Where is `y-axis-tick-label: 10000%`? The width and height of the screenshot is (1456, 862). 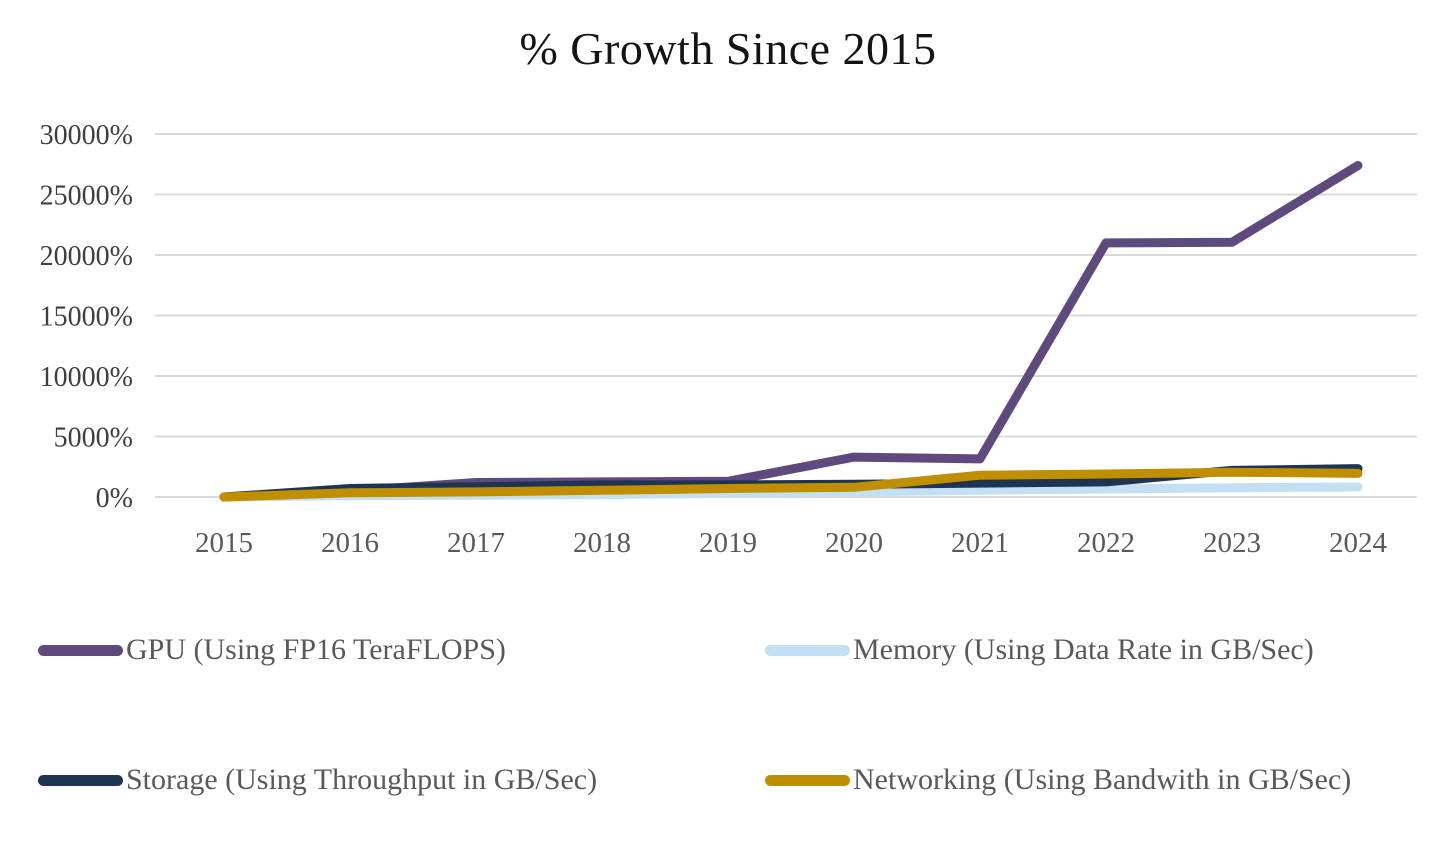 y-axis-tick-label: 10000% is located at coordinates (86, 377).